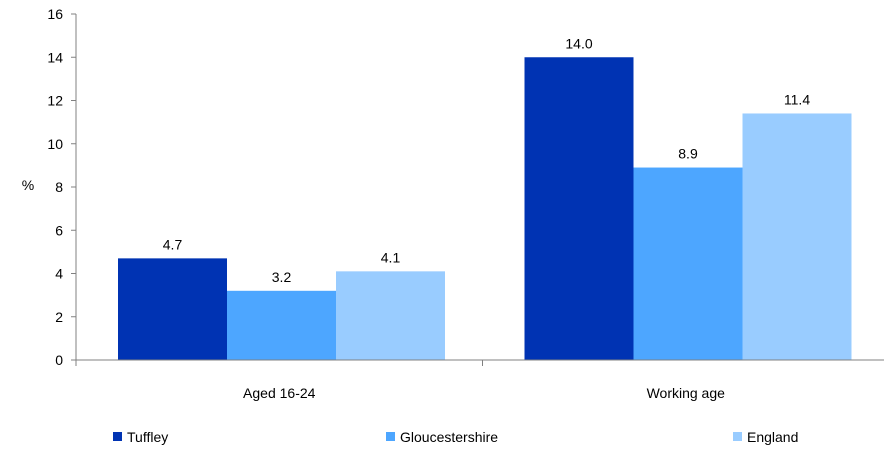  I want to click on y-tick-label: 10, so click(55, 144).